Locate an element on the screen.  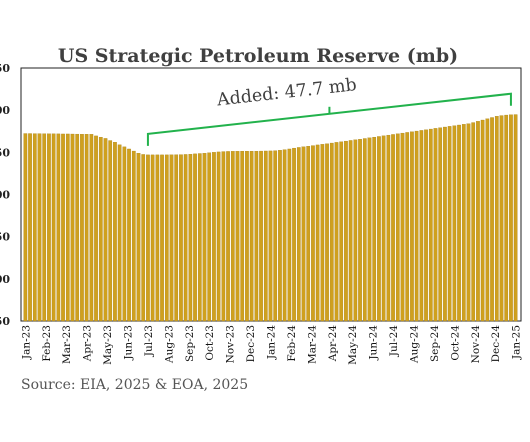
x-tick-label: Feb-23 is located at coordinates (47, 343).